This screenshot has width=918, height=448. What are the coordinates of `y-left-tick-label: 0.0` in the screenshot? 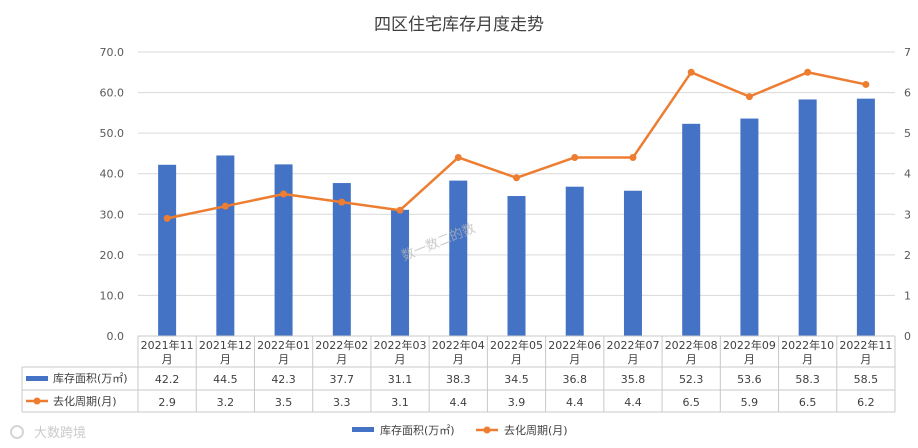 It's located at (116, 336).